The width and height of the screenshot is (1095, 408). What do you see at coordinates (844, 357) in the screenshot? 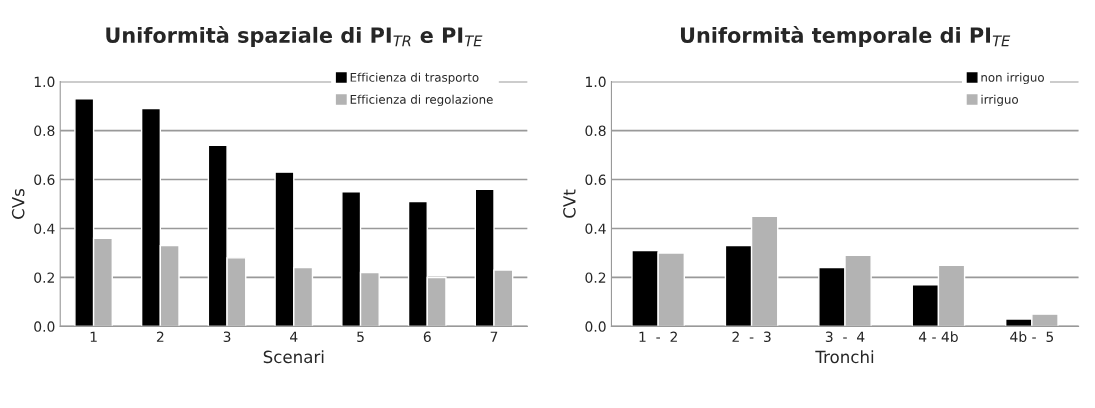
I see `x-axis-title: Tronchi` at bounding box center [844, 357].